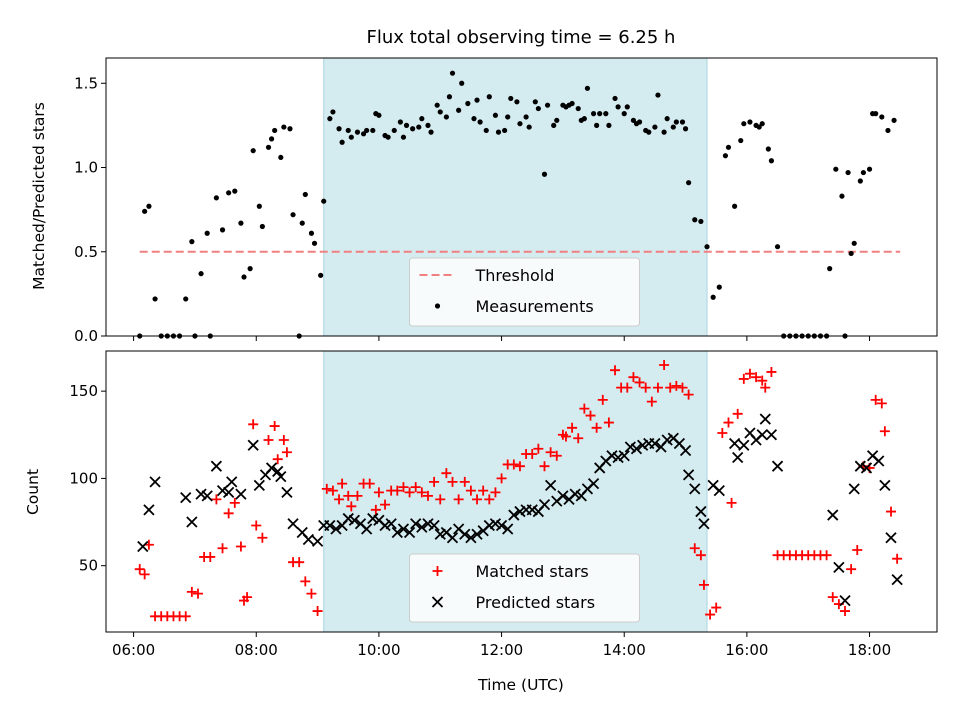  What do you see at coordinates (88, 566) in the screenshot?
I see `bottom-y-tick-label: 50` at bounding box center [88, 566].